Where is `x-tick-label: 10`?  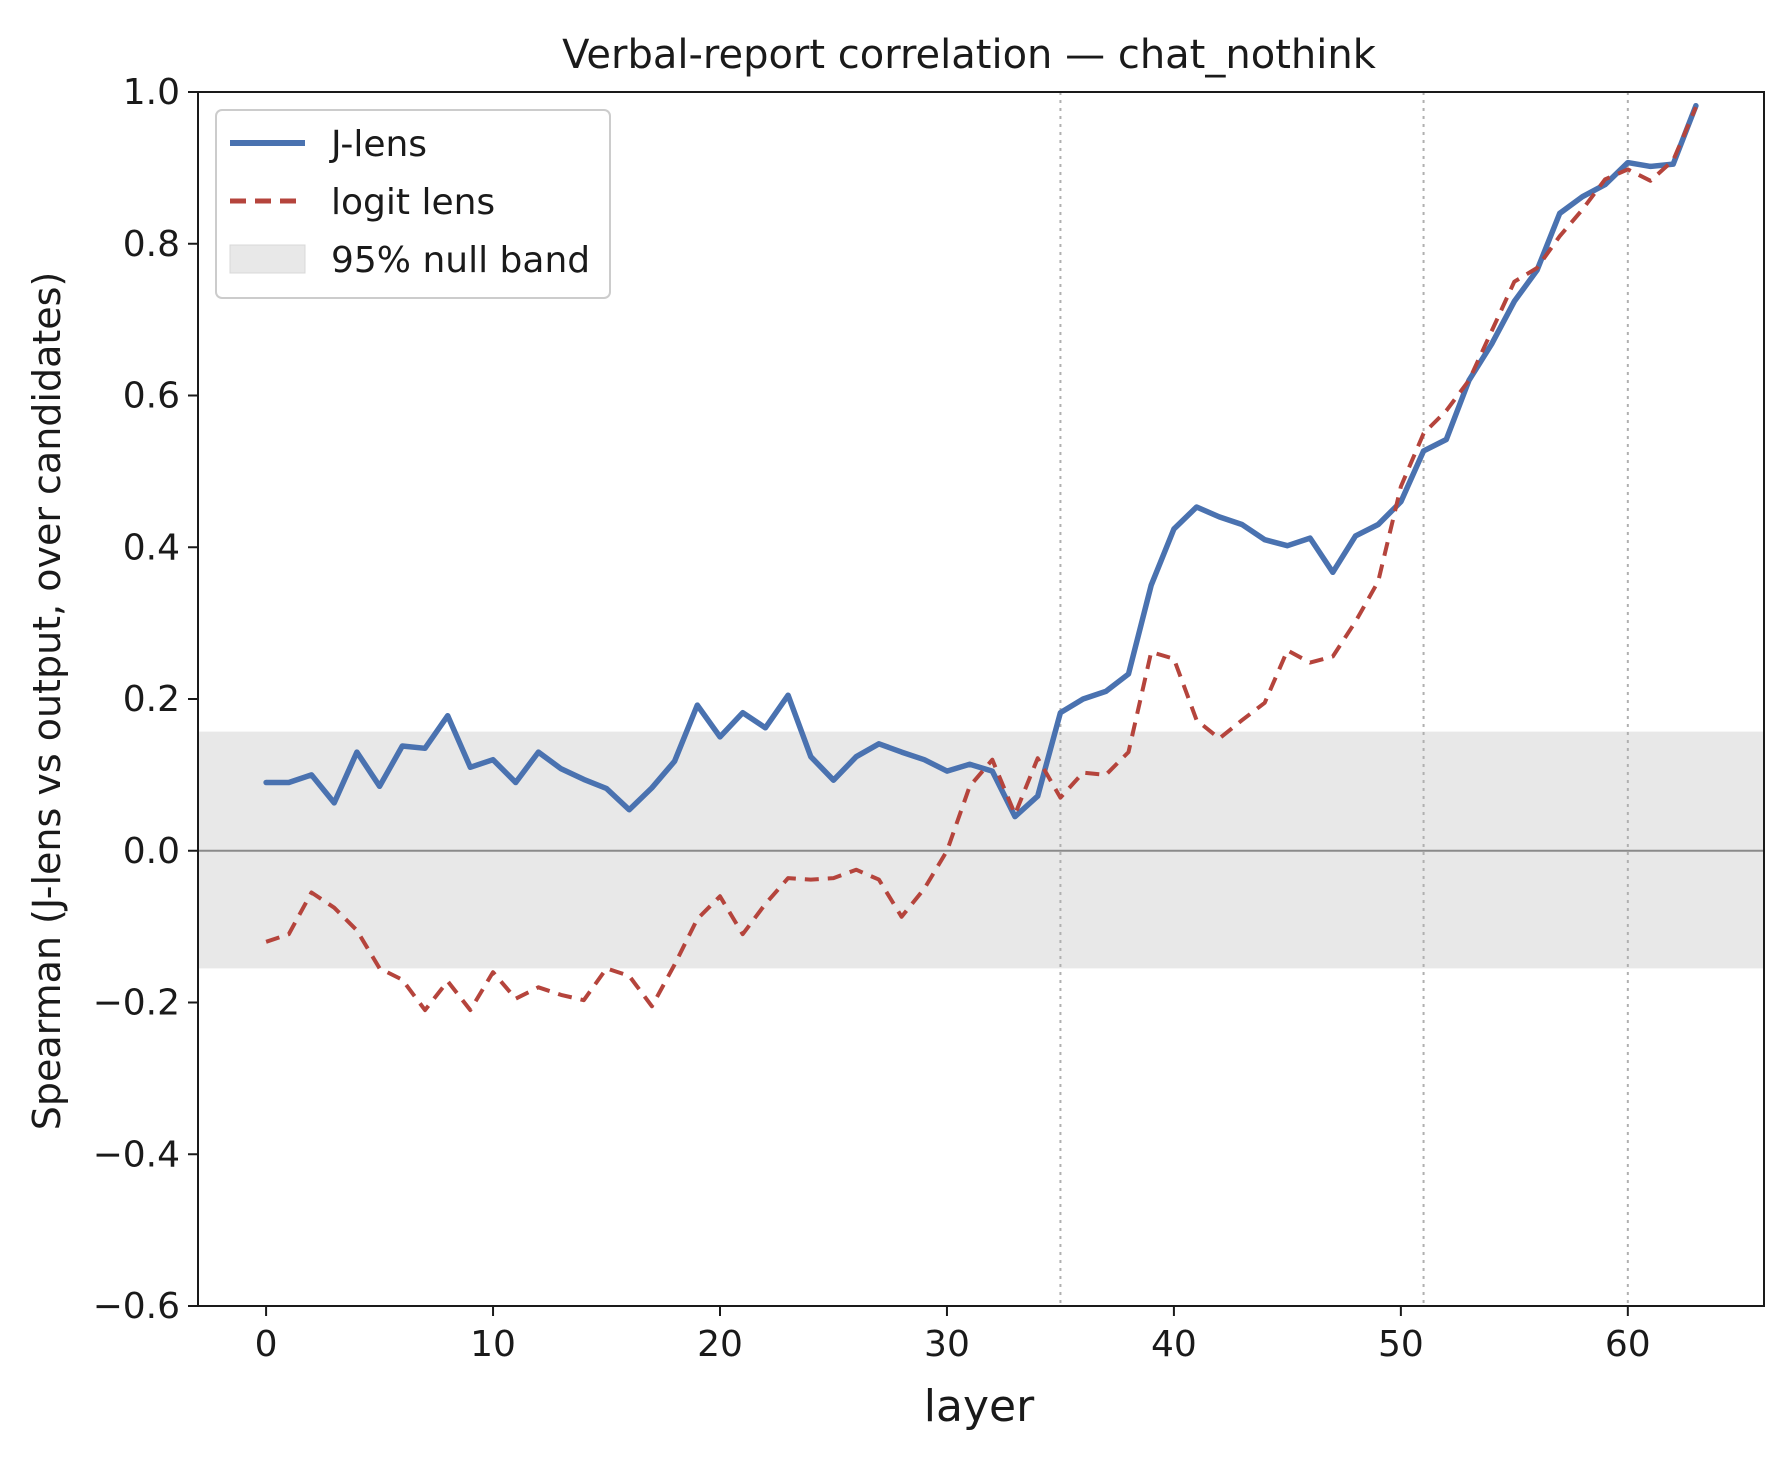 x-tick-label: 10 is located at coordinates (493, 1344).